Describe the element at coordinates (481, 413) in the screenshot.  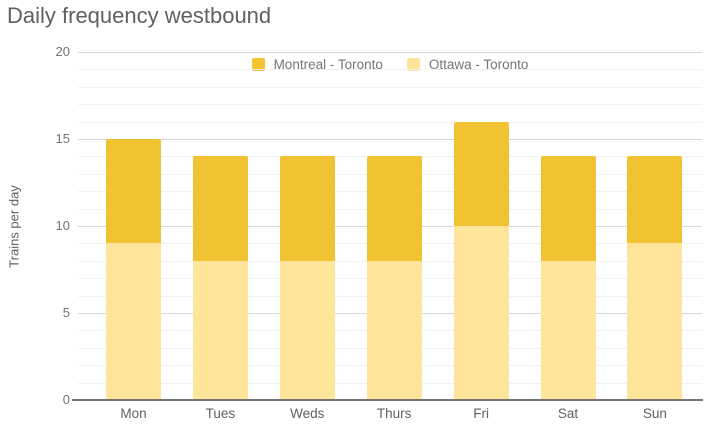
I see `x-tick-label-fri: Fri` at that location.